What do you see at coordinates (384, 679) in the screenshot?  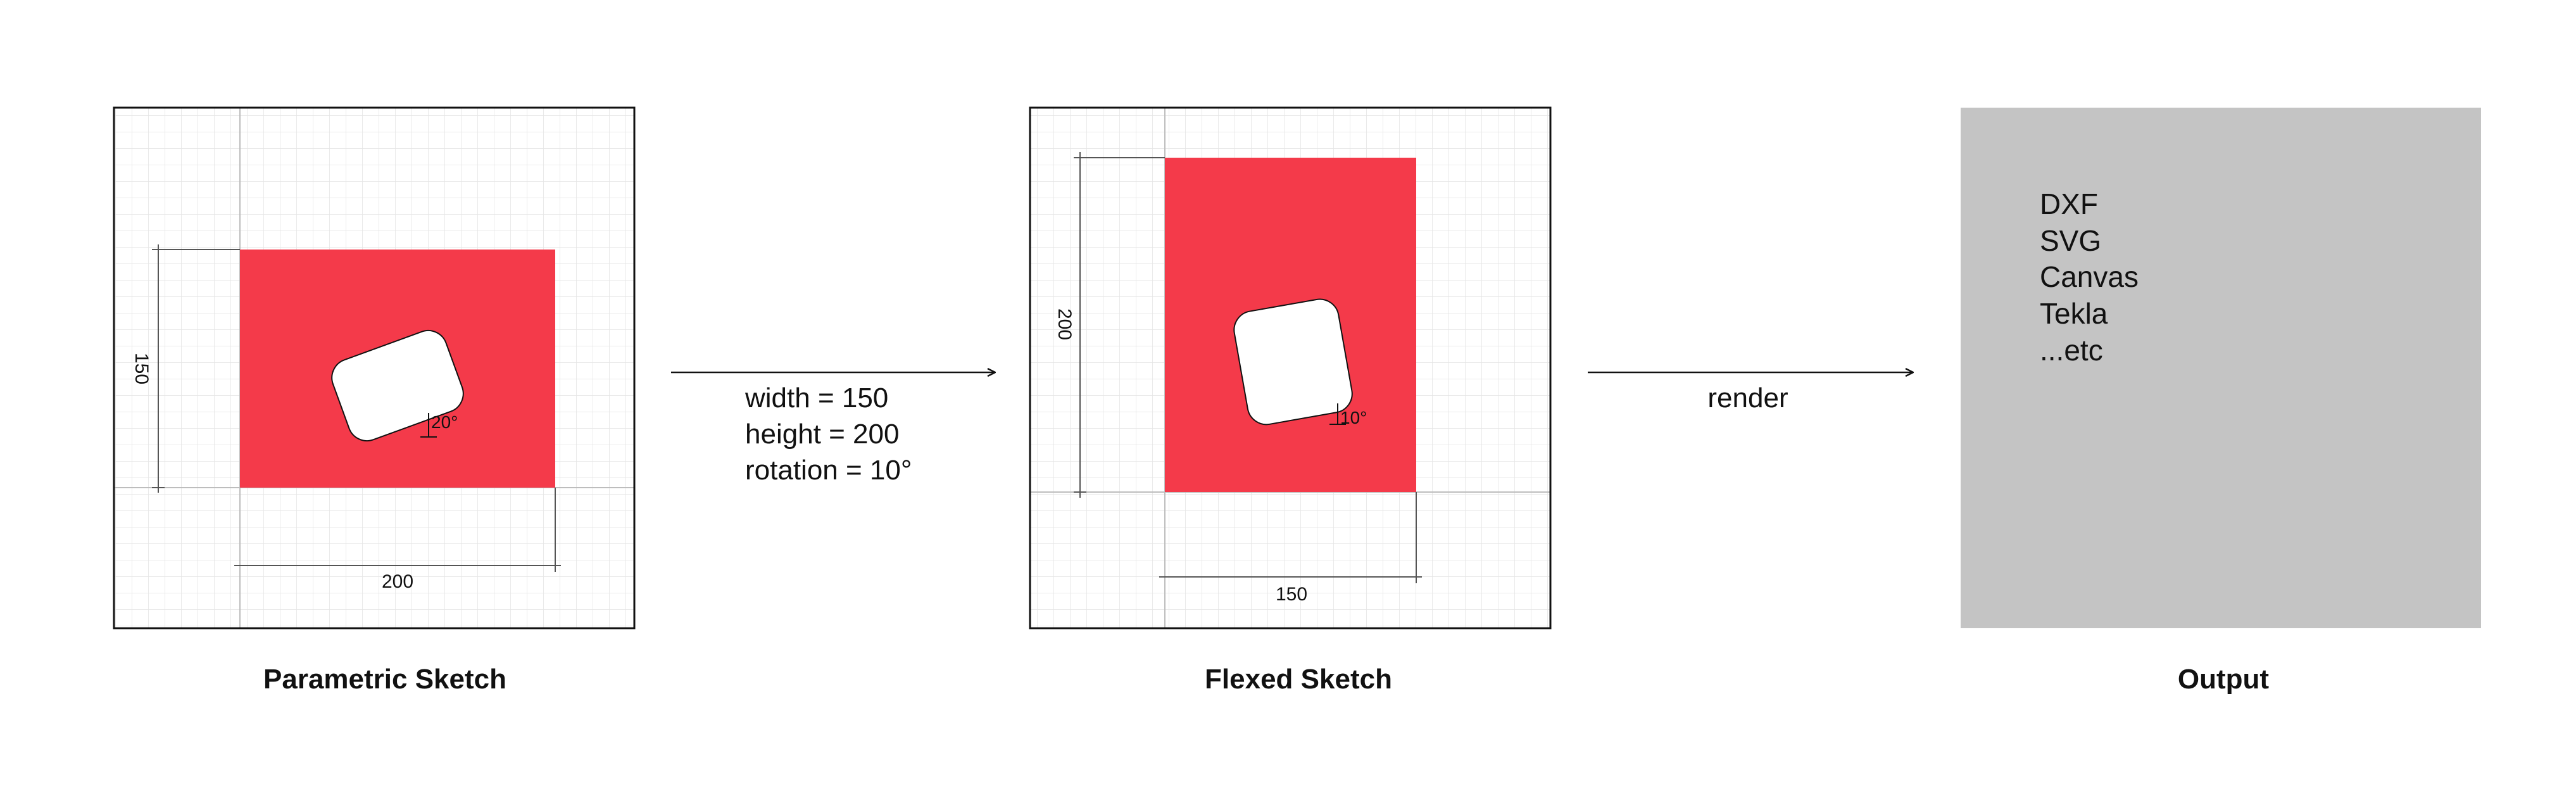 I see `parametric-title: Parametric Sketch` at bounding box center [384, 679].